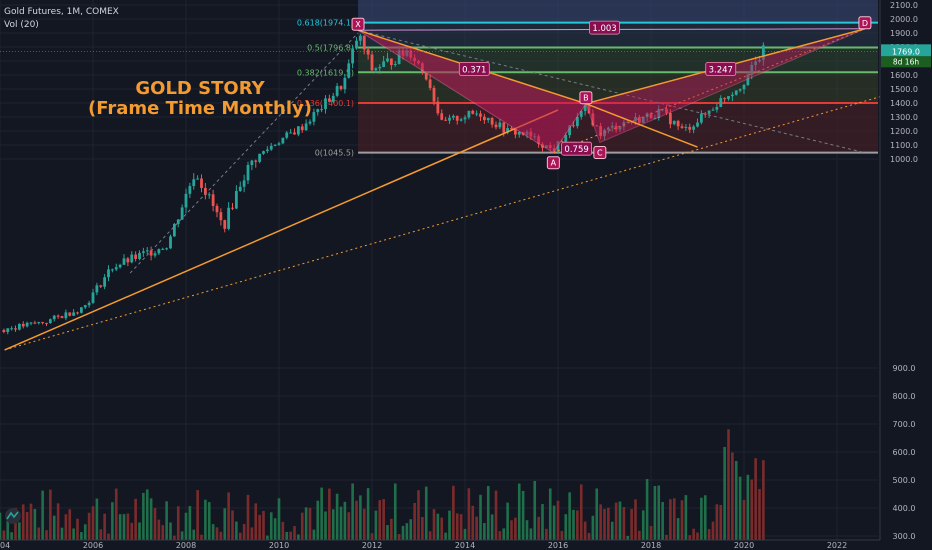 This screenshot has height=550, width=932. Describe the element at coordinates (904, 536) in the screenshot. I see `y-tick-label: 300.0` at that location.